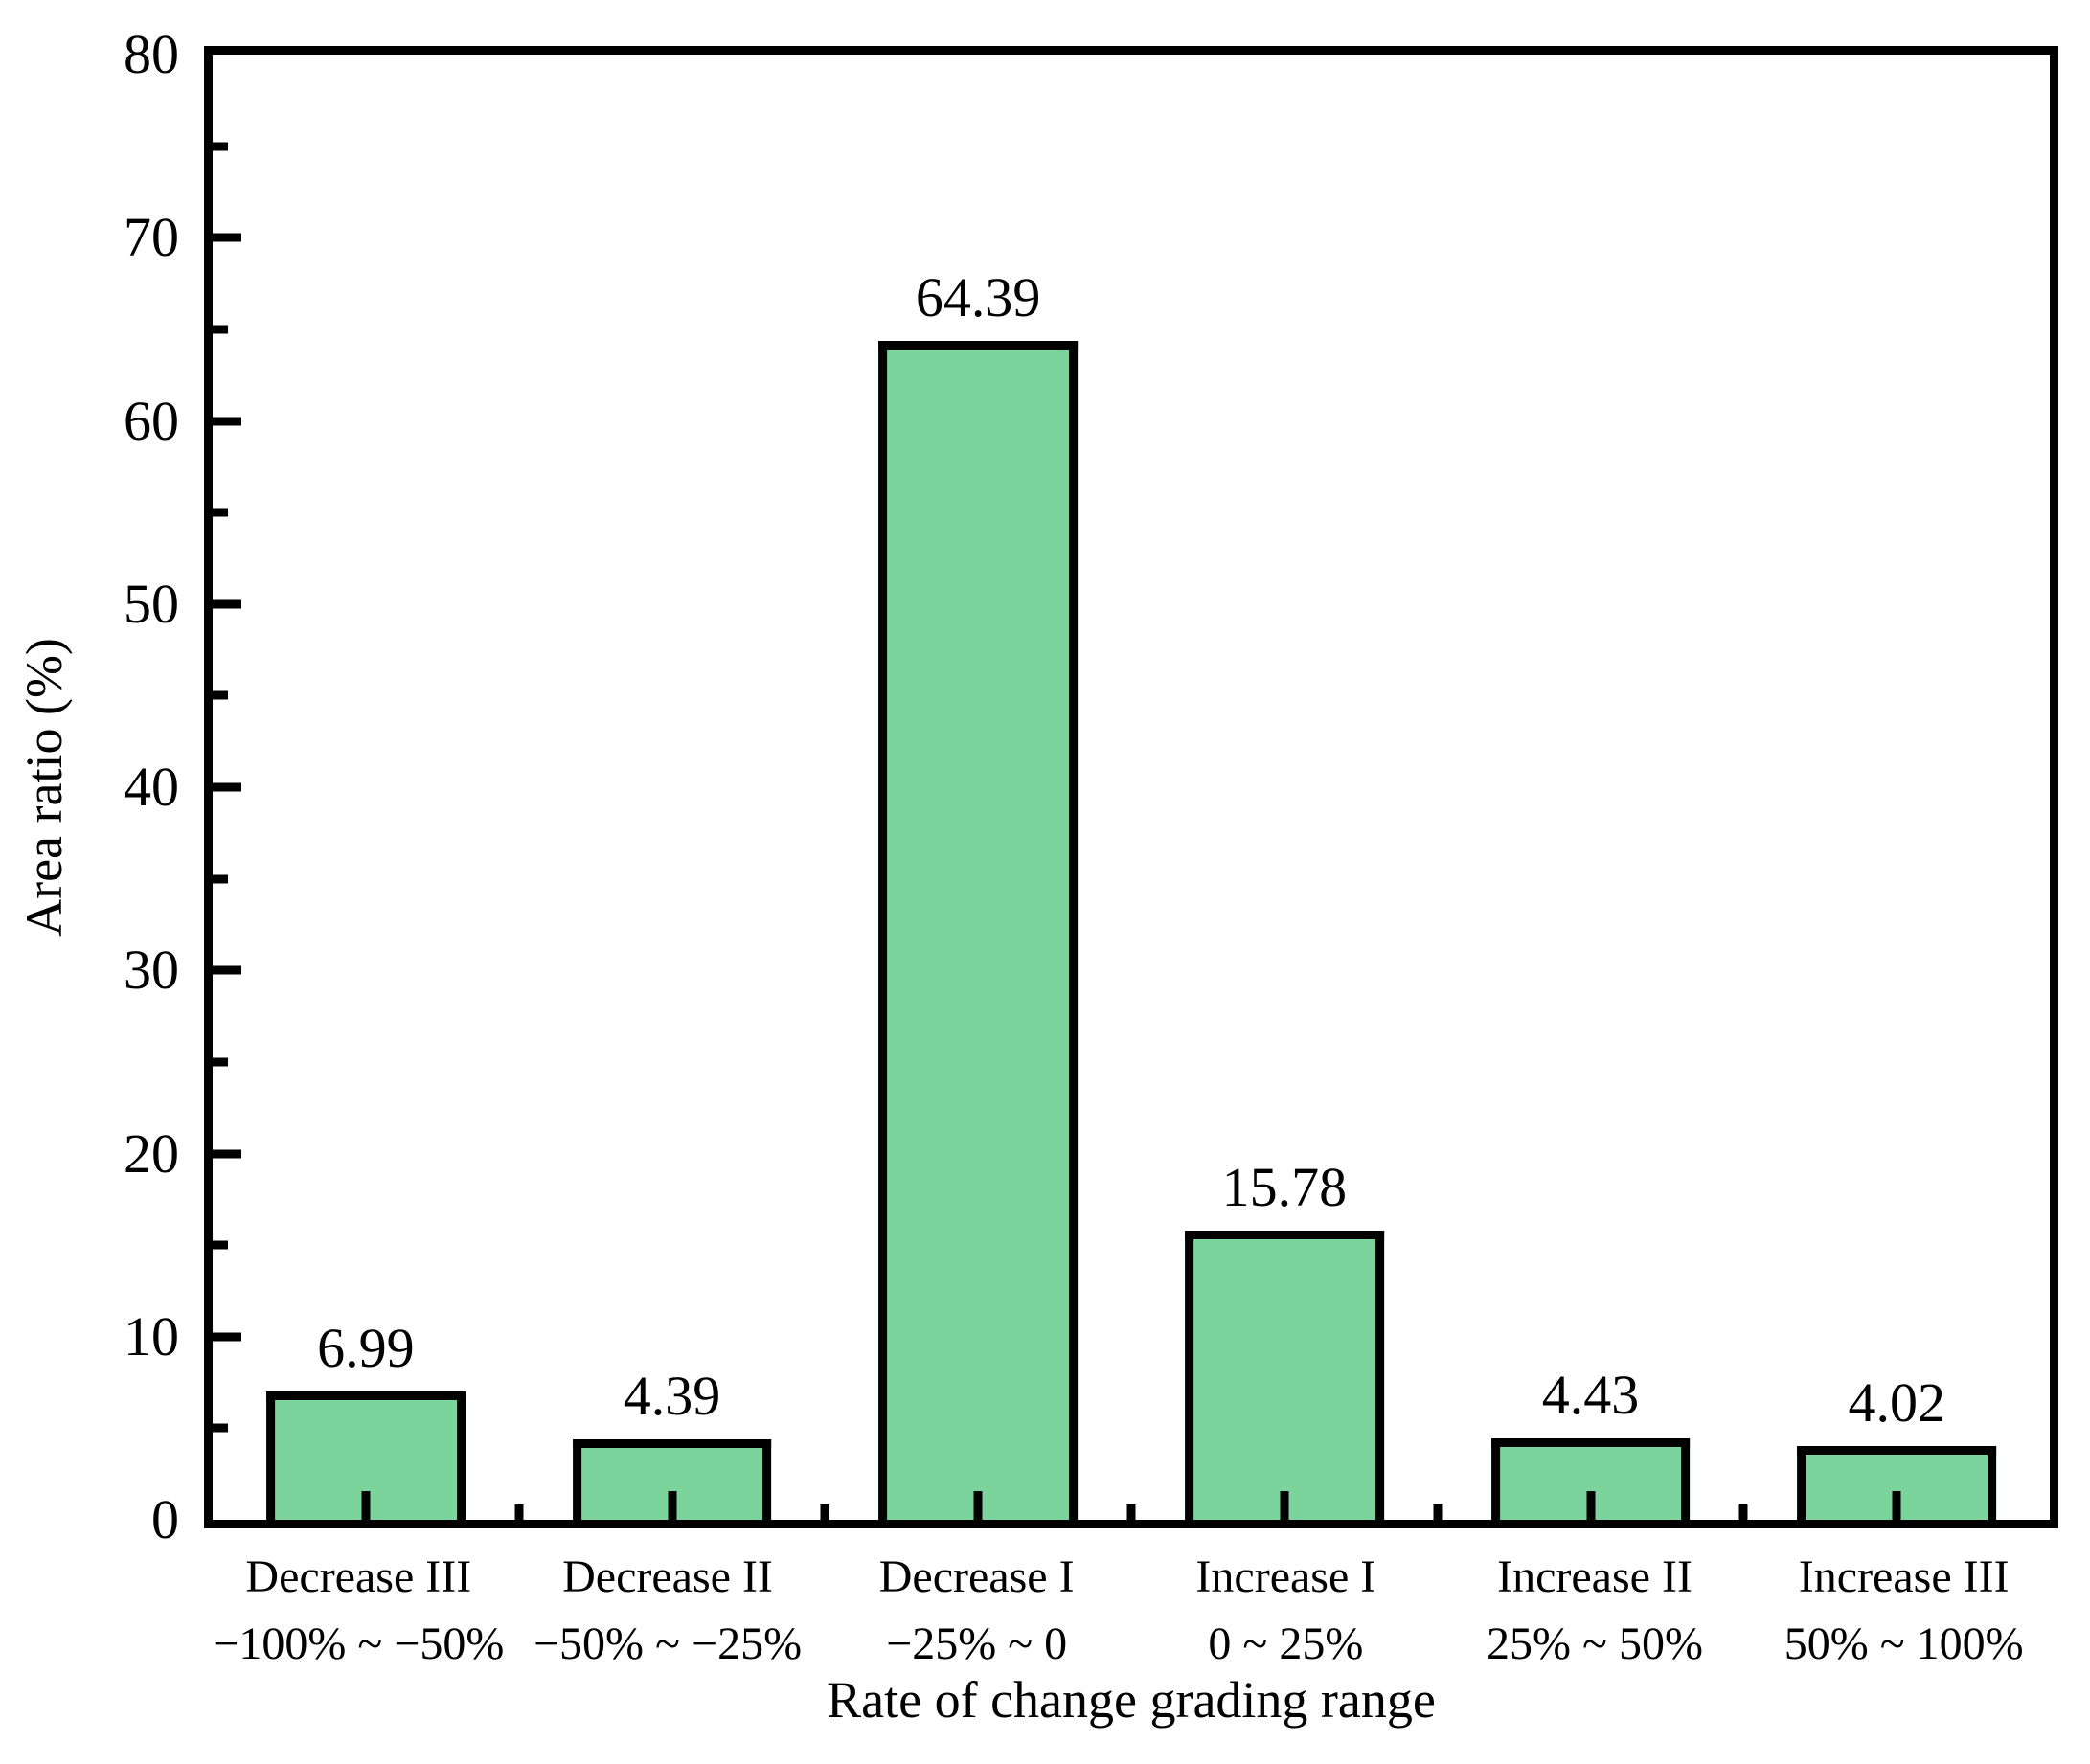 This screenshot has width=2090, height=1764. I want to click on category-name: Decrease II, so click(667, 1576).